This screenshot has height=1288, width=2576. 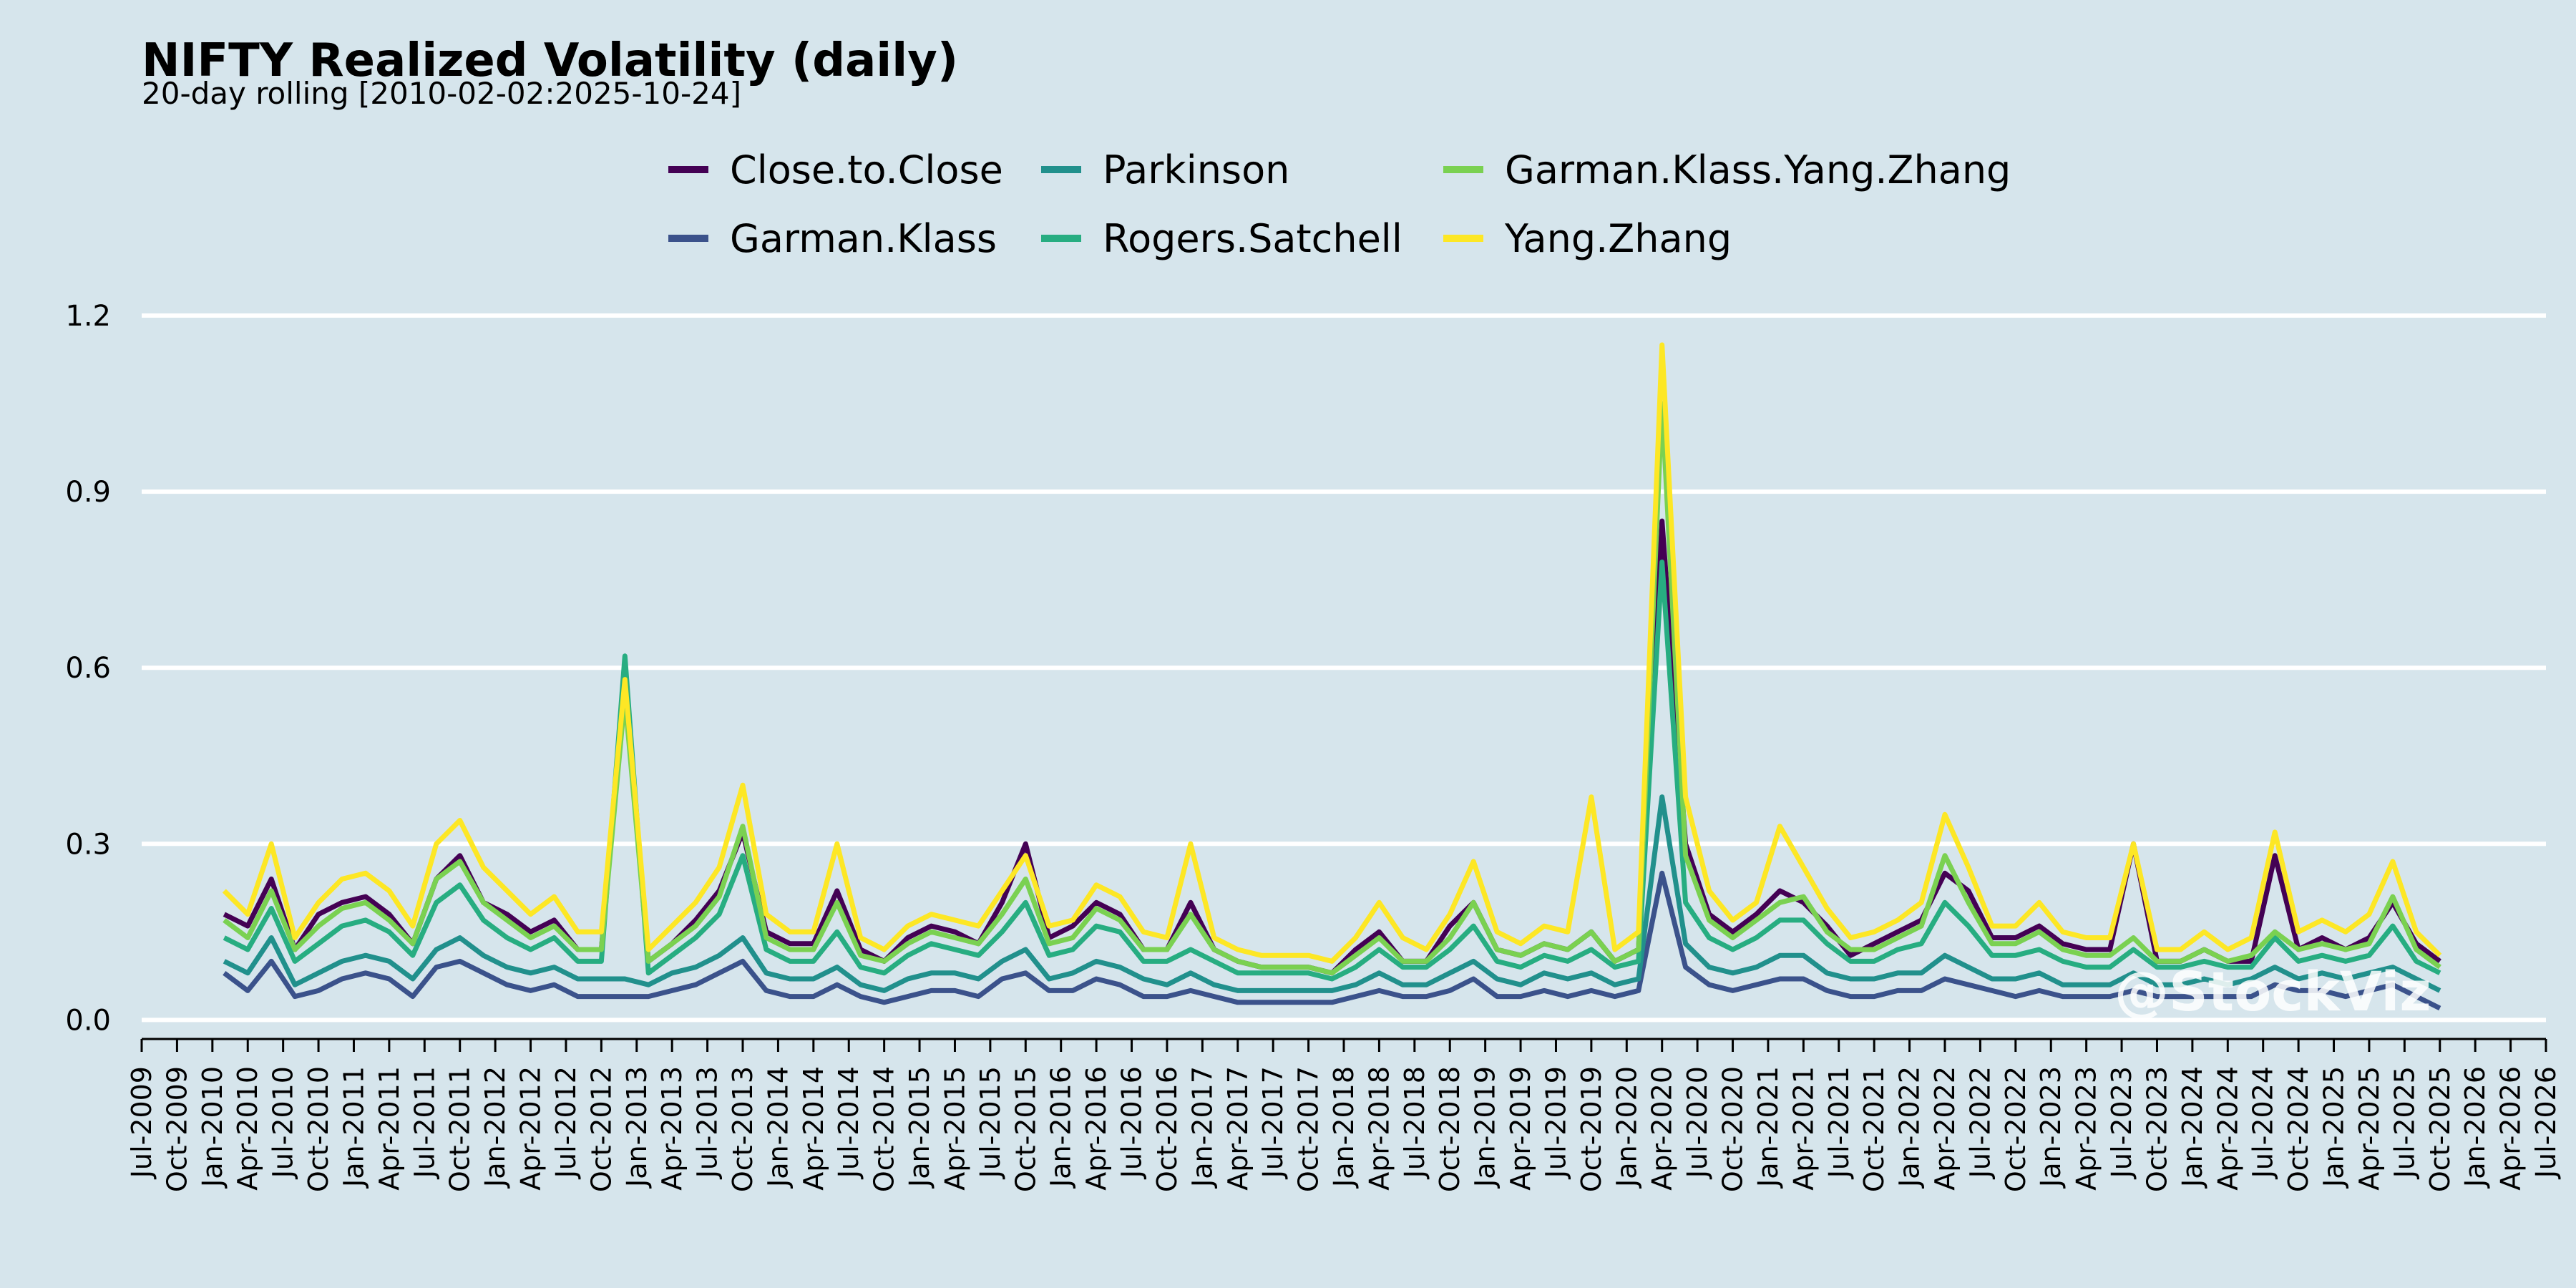 What do you see at coordinates (531, 1128) in the screenshot?
I see `x-tick-label: Apr-2012` at bounding box center [531, 1128].